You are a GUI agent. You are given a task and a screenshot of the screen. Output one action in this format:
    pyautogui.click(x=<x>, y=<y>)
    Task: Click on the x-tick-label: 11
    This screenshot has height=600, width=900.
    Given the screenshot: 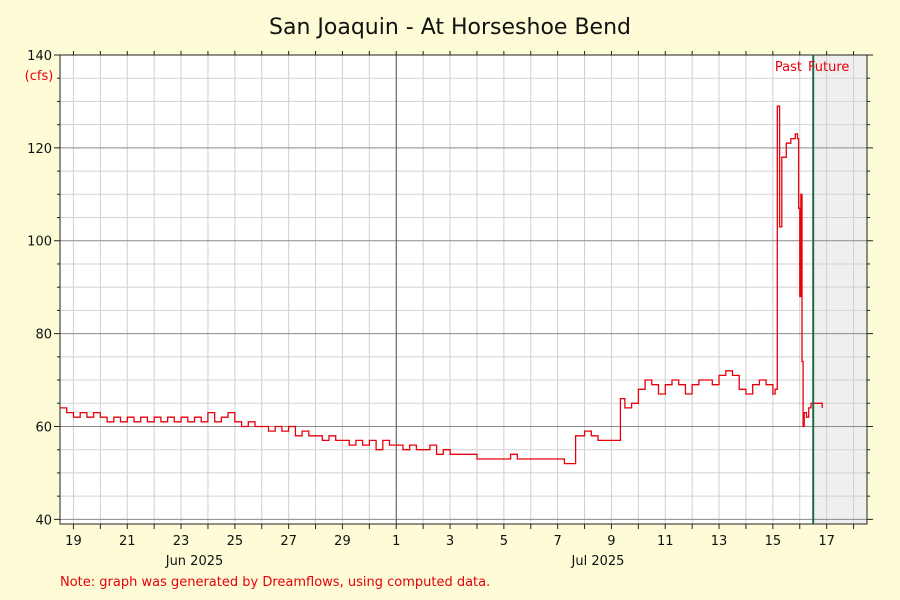 What is the action you would take?
    pyautogui.click(x=665, y=541)
    